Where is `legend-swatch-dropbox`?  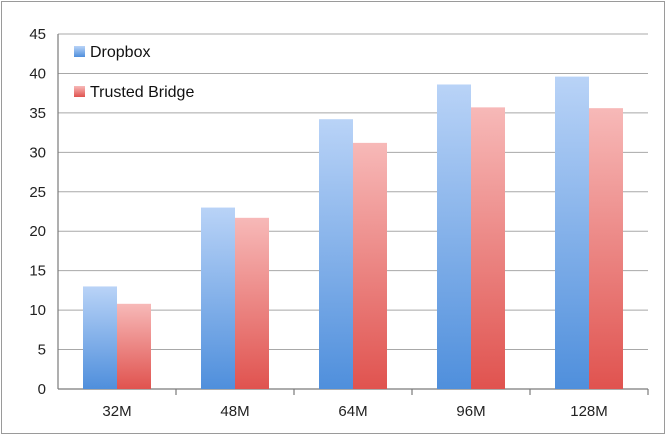 legend-swatch-dropbox is located at coordinates (79, 51).